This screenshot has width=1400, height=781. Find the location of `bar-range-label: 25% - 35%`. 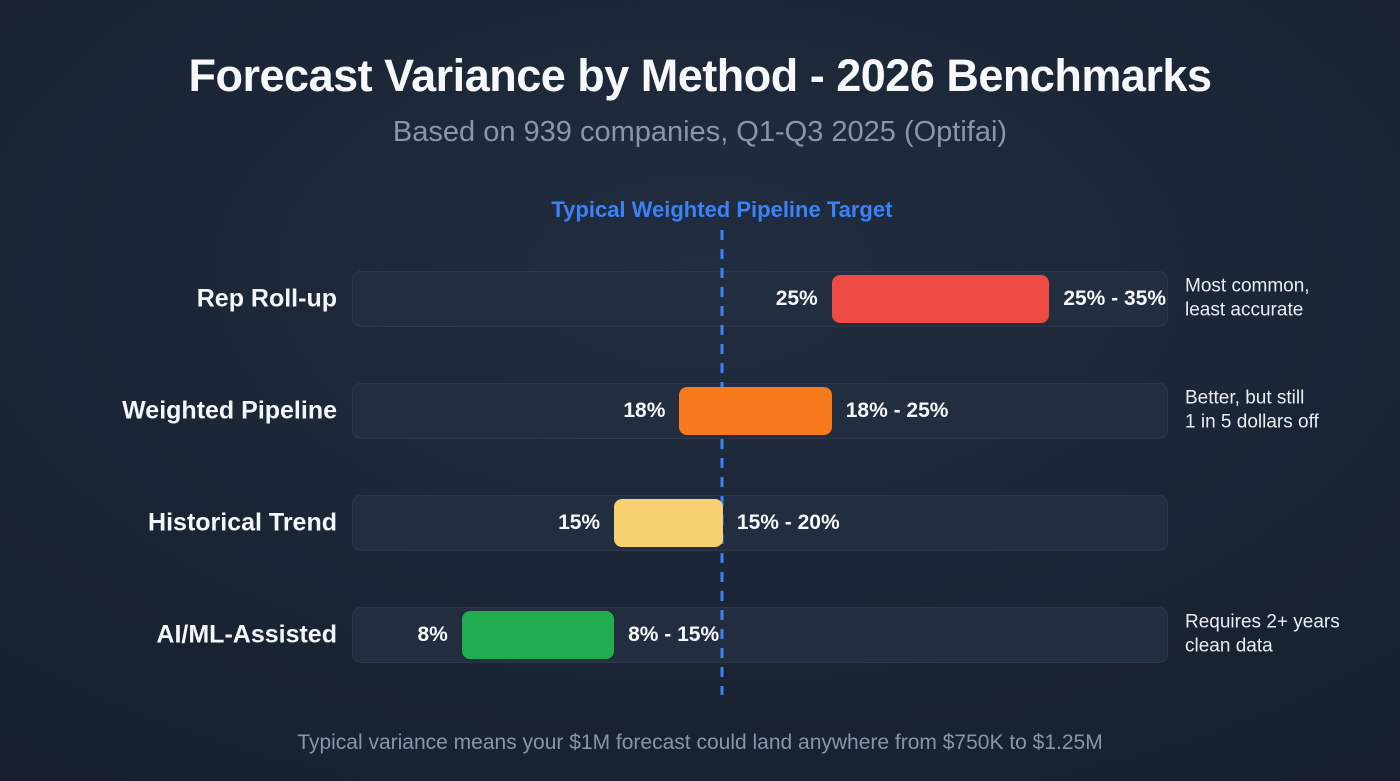

bar-range-label: 25% - 35% is located at coordinates (1115, 298).